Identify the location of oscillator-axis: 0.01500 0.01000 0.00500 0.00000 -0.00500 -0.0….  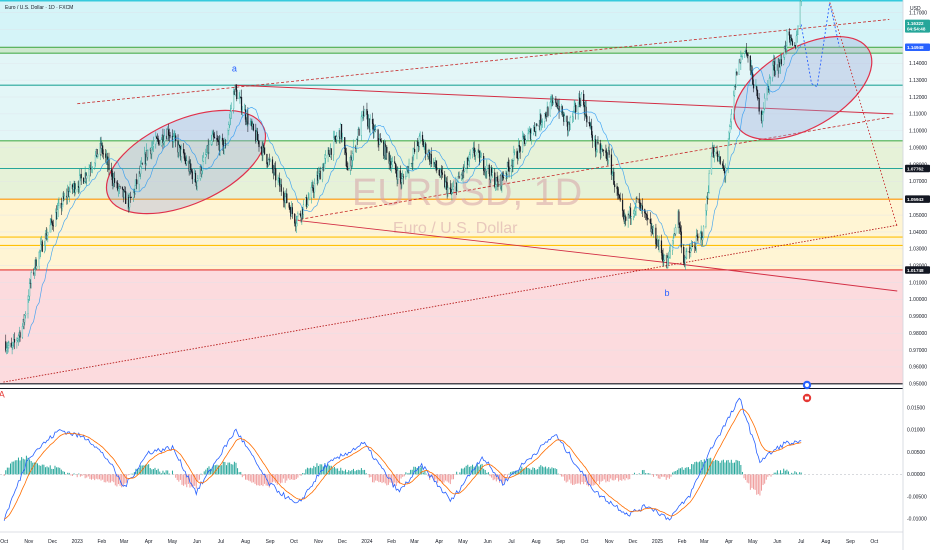
(917, 463).